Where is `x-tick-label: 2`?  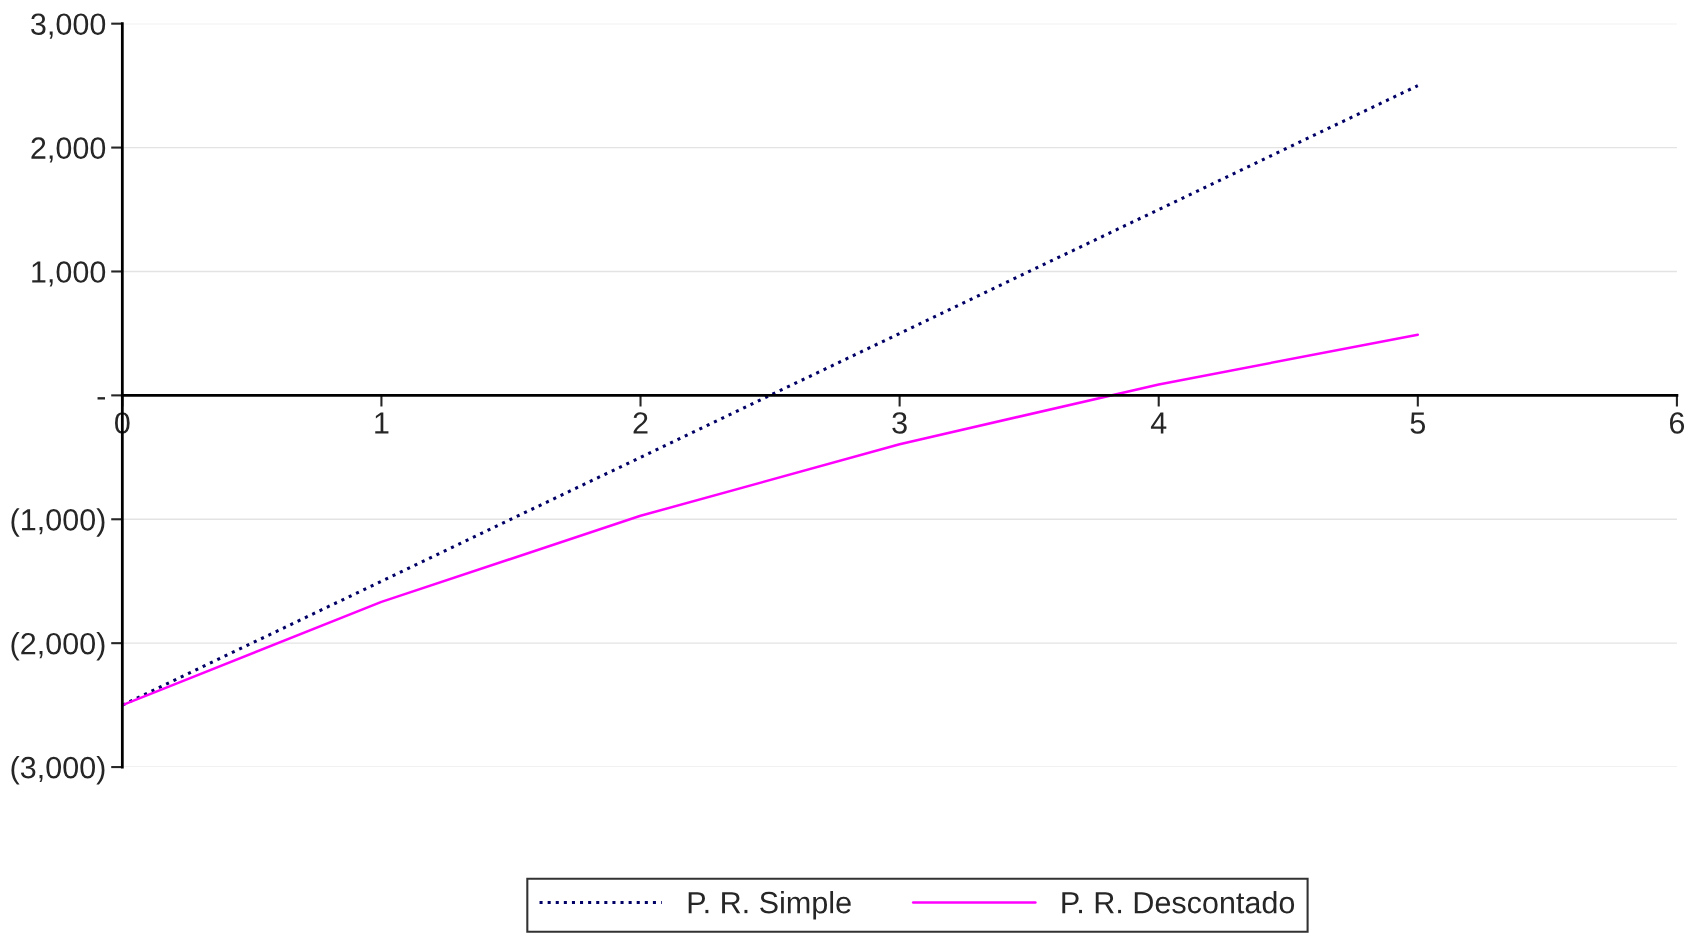
x-tick-label: 2 is located at coordinates (640, 423).